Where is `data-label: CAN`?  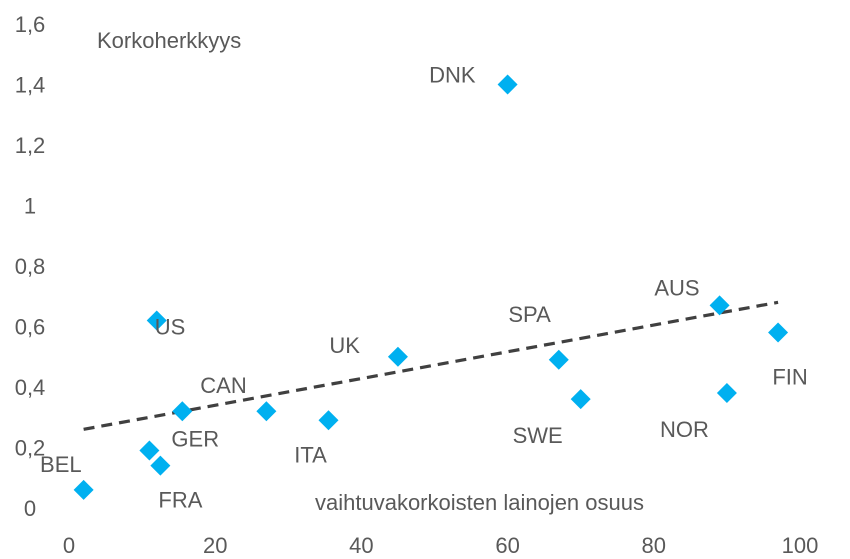 data-label: CAN is located at coordinates (223, 385).